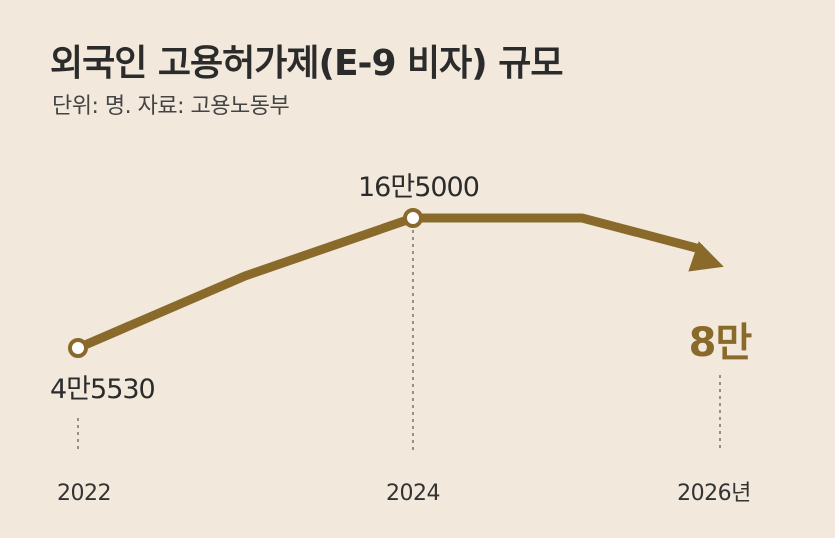 The image size is (835, 538). Describe the element at coordinates (721, 343) in the screenshot. I see `data-label-2: 8만` at that location.